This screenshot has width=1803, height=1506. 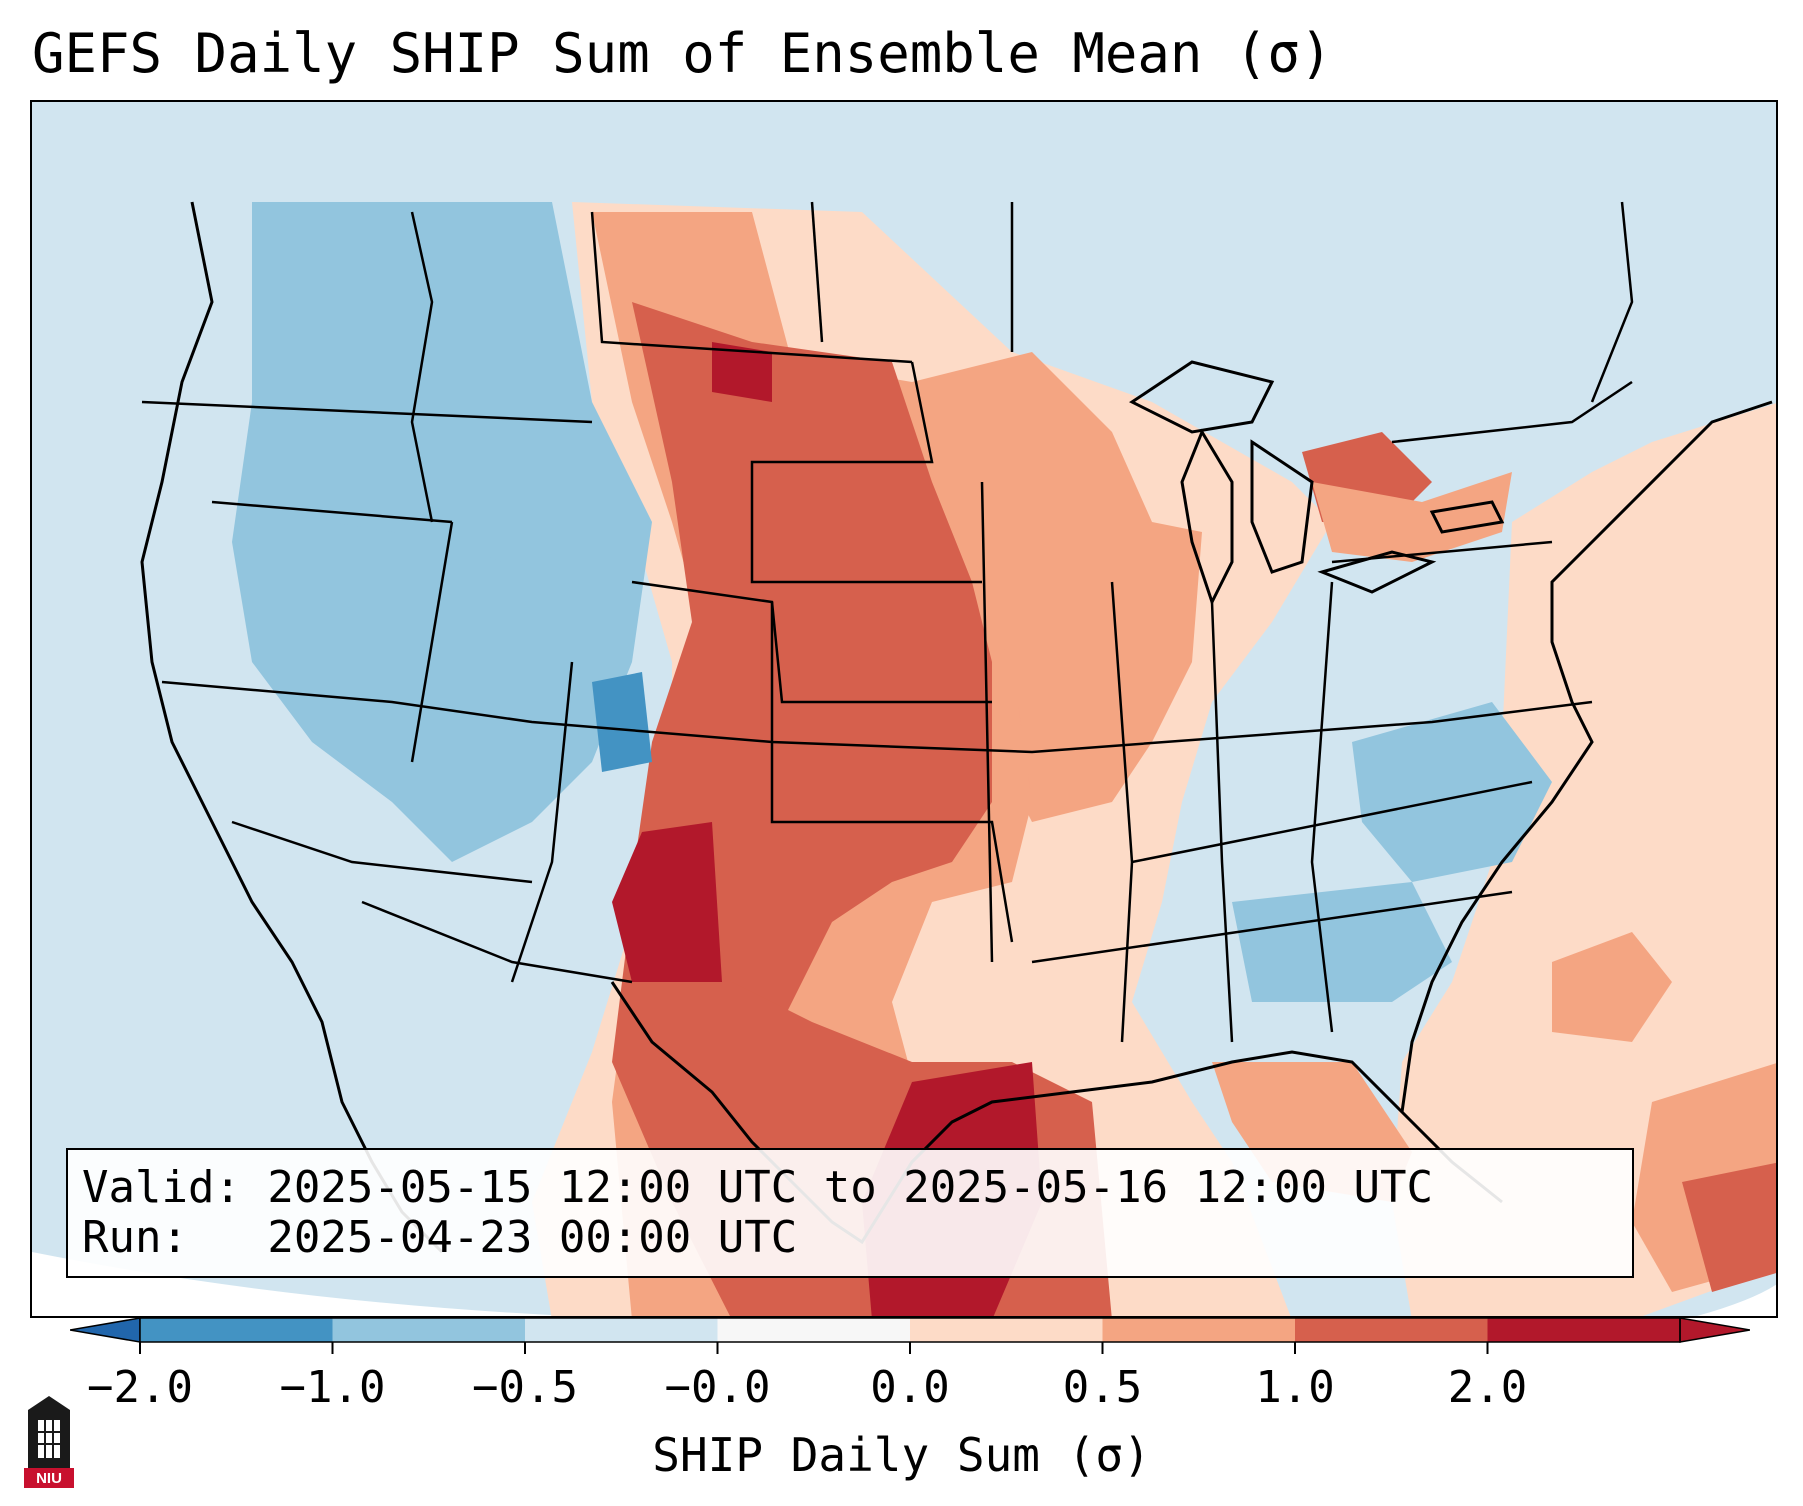 I want to click on great-lakes, so click(x=1317, y=483).